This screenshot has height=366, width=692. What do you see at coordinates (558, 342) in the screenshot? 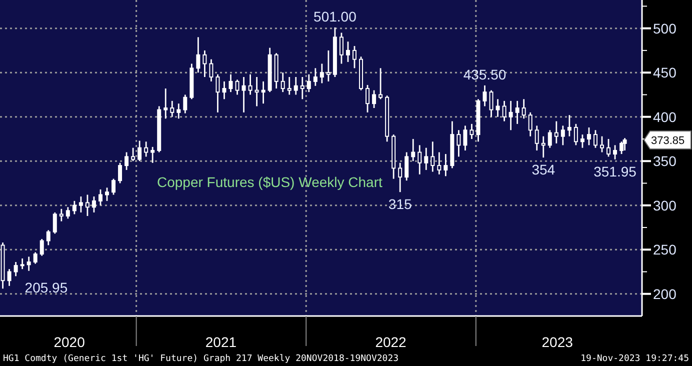
I see `x-tick-label: 2023` at bounding box center [558, 342].